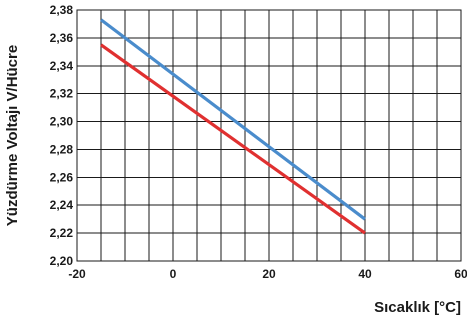 This screenshot has width=467, height=324. I want to click on x-tick-label: 60, so click(460, 274).